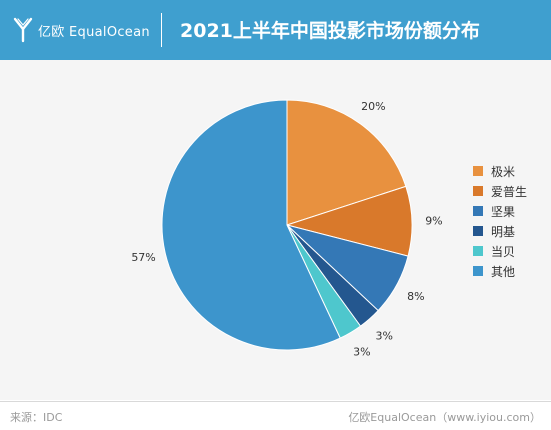 The image size is (551, 430). I want to click on chart-title: 2021上半年中国投影市场份额分布, so click(330, 31).